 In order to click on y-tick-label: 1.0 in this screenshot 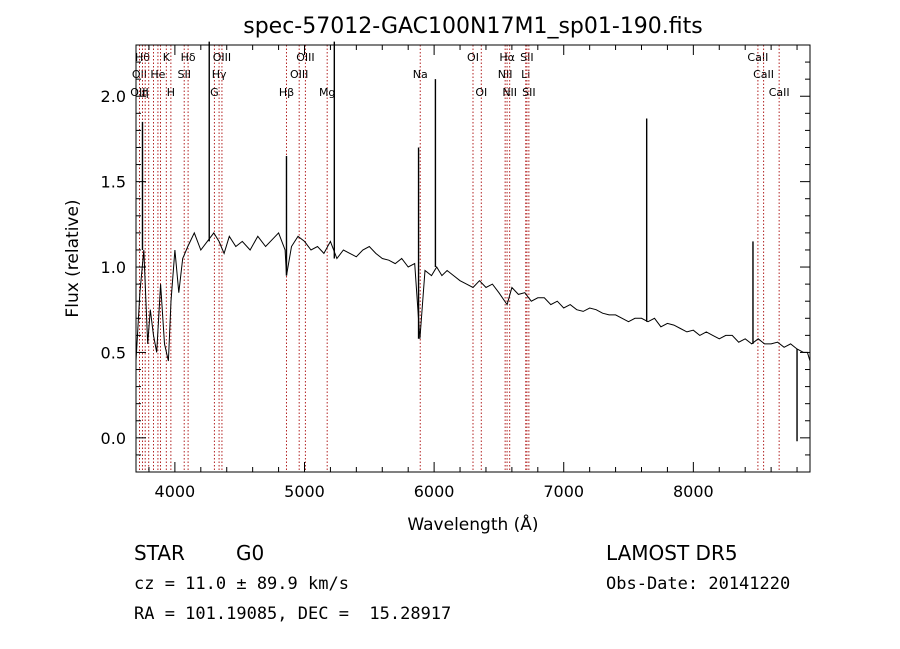, I will do `click(113, 267)`.